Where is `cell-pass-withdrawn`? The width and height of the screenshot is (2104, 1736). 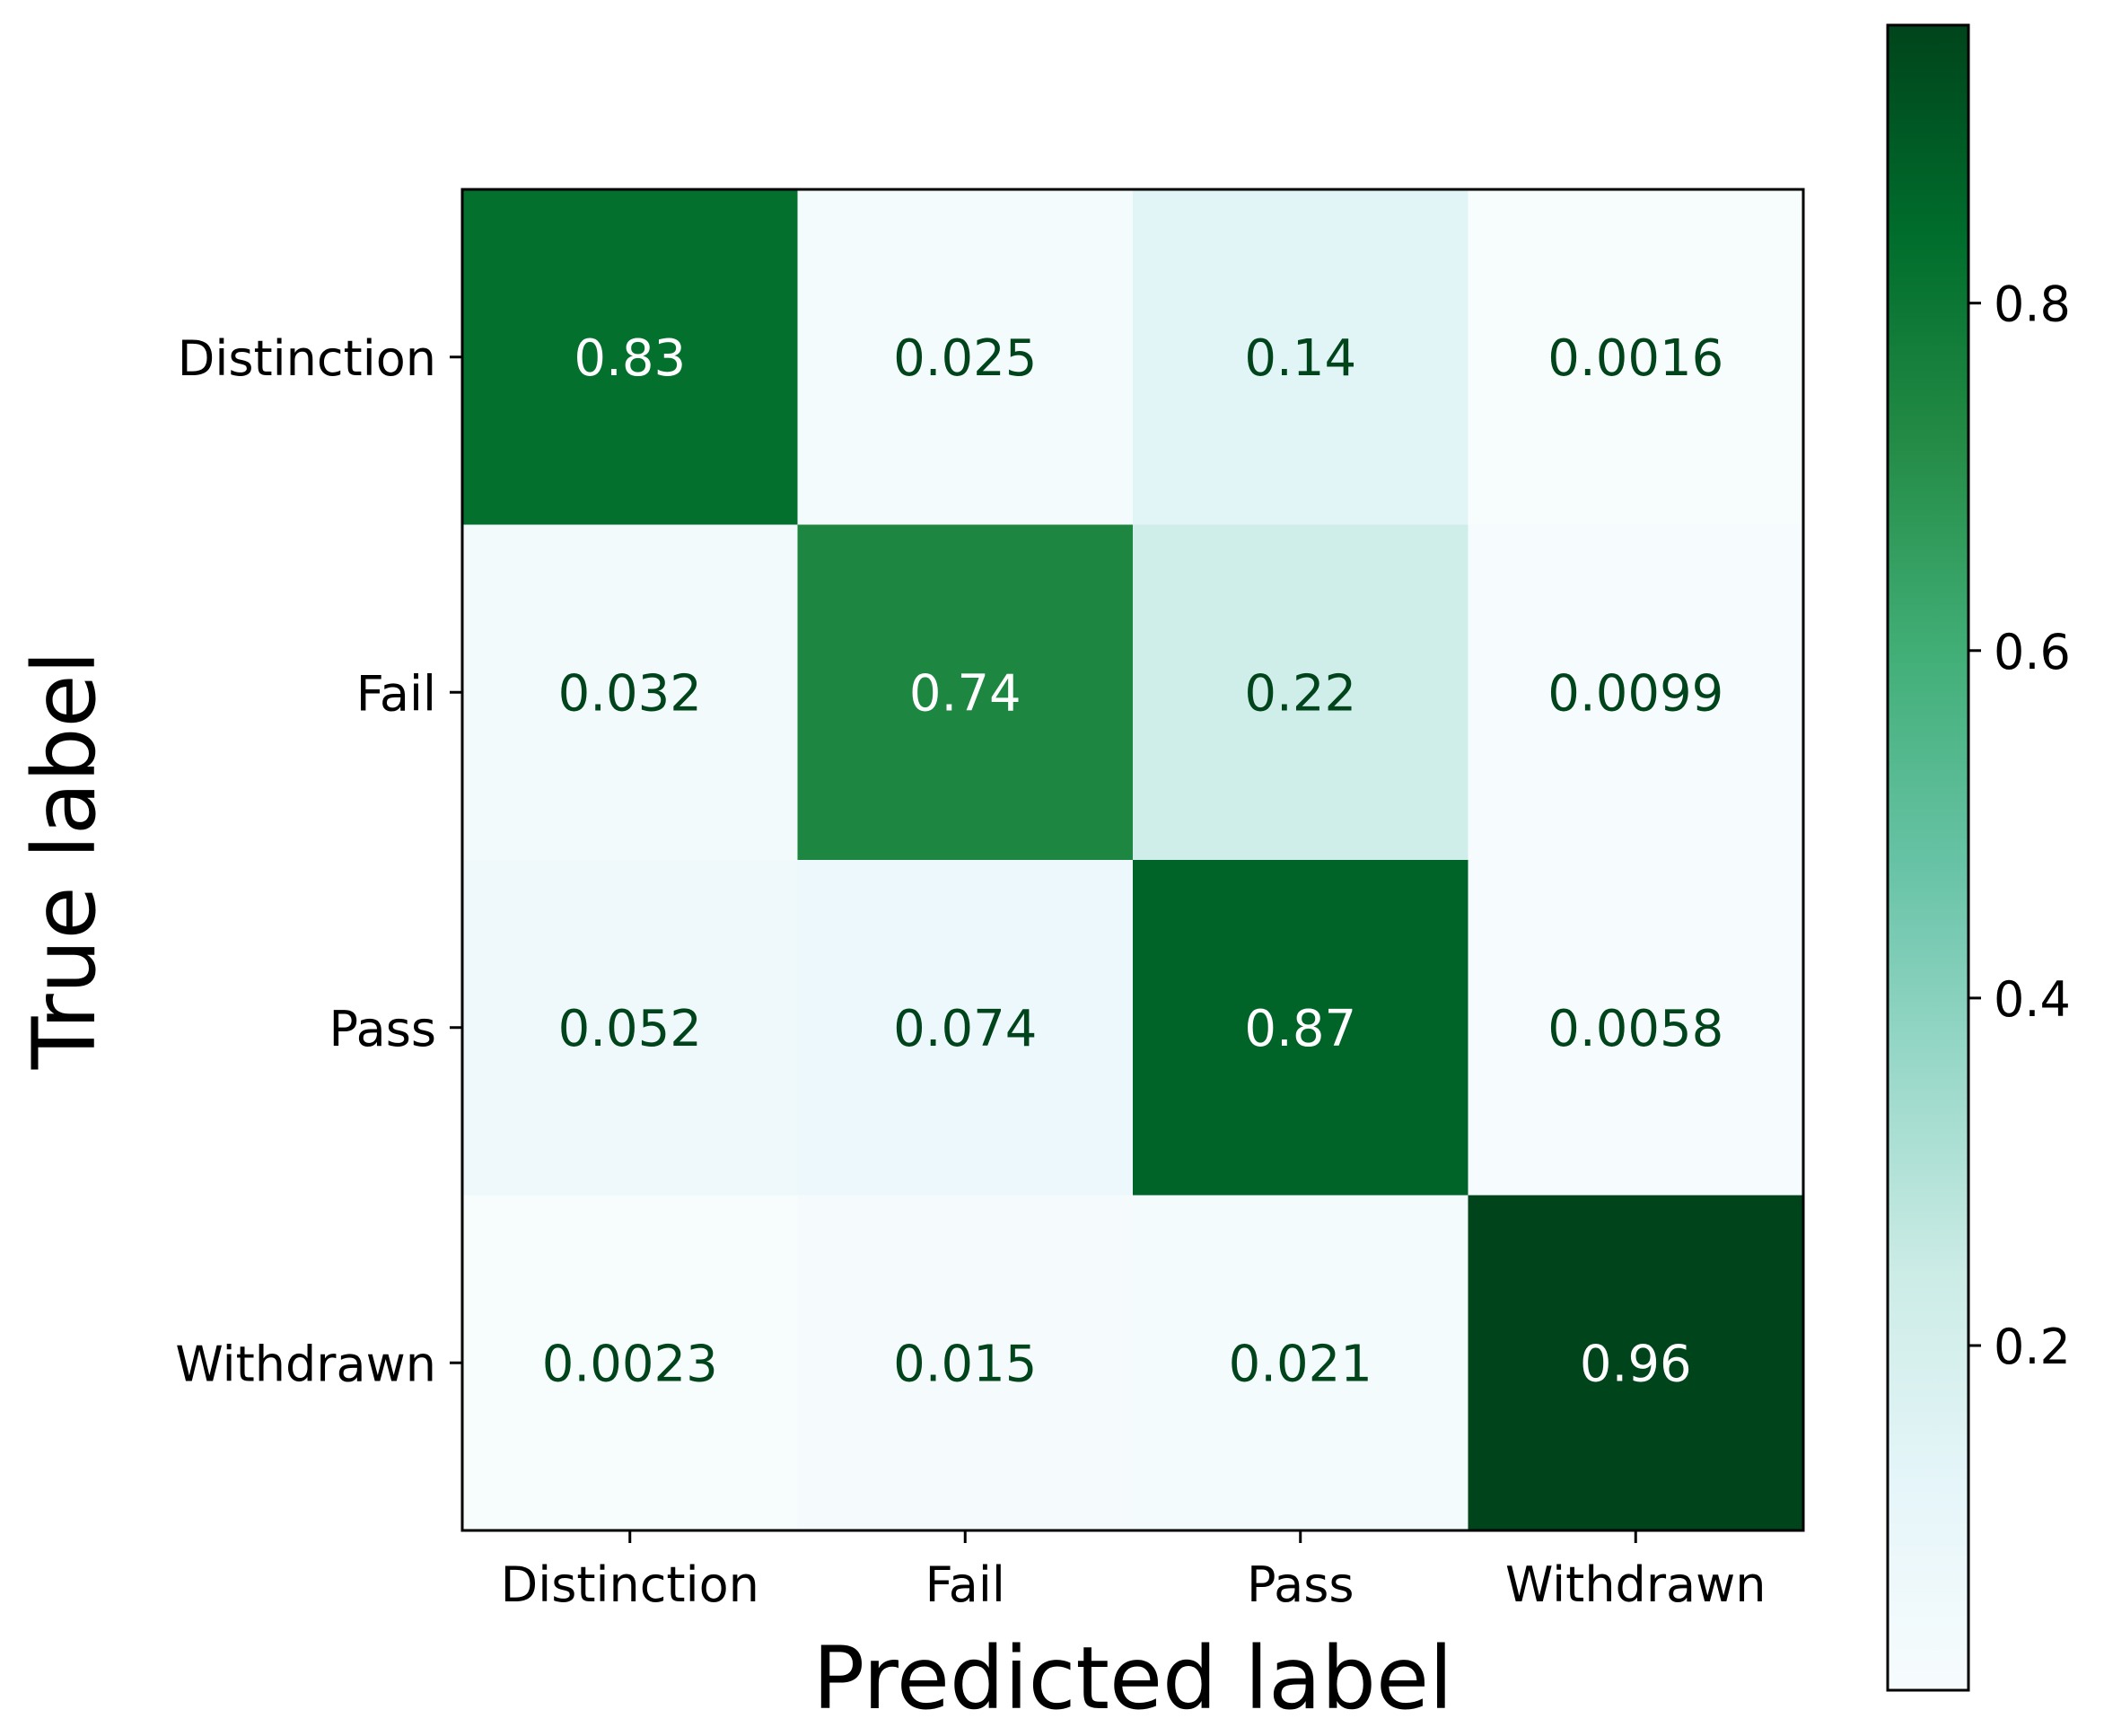 cell-pass-withdrawn is located at coordinates (1636, 1028).